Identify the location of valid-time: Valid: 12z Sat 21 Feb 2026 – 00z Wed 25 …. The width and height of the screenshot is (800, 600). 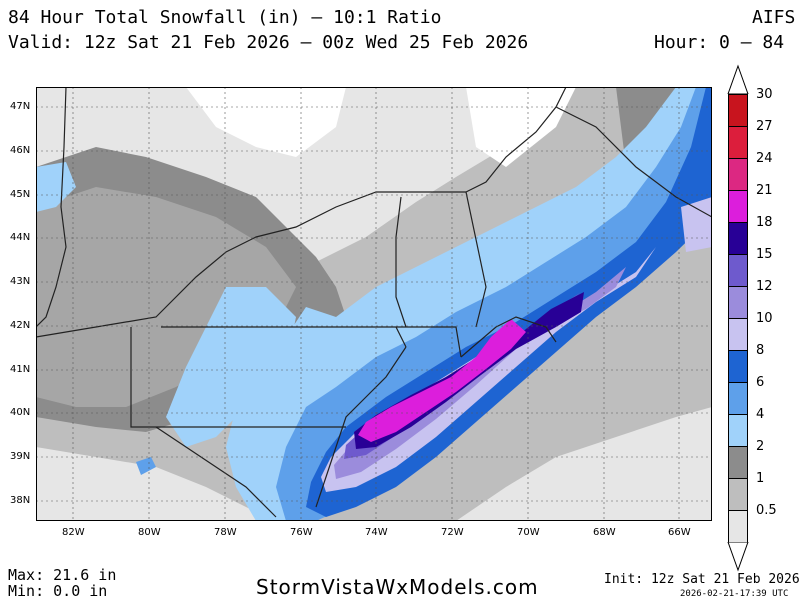
(268, 42).